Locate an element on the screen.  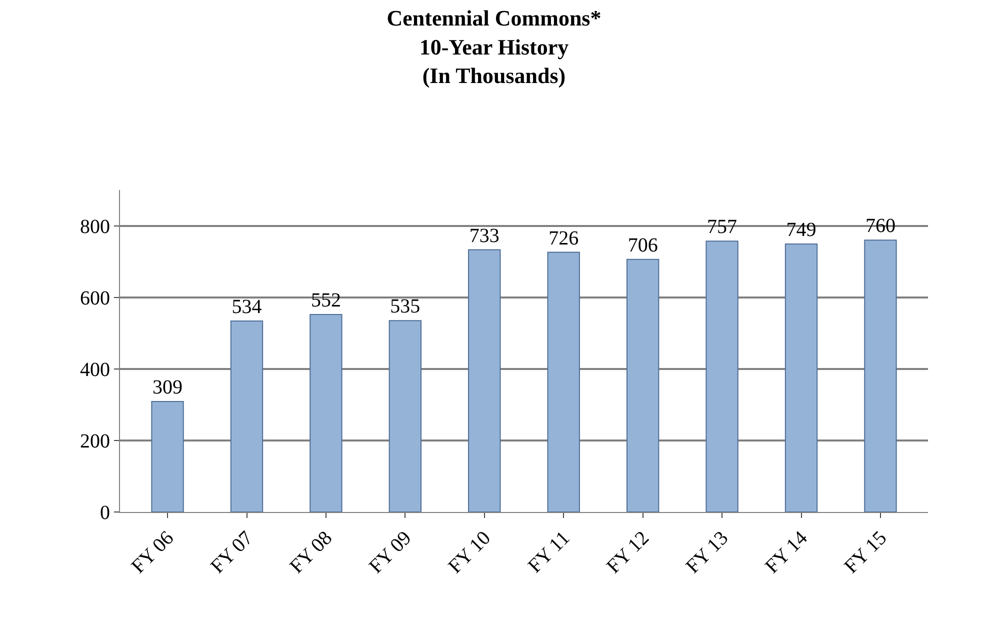
y-tick-label: 200 is located at coordinates (95, 441).